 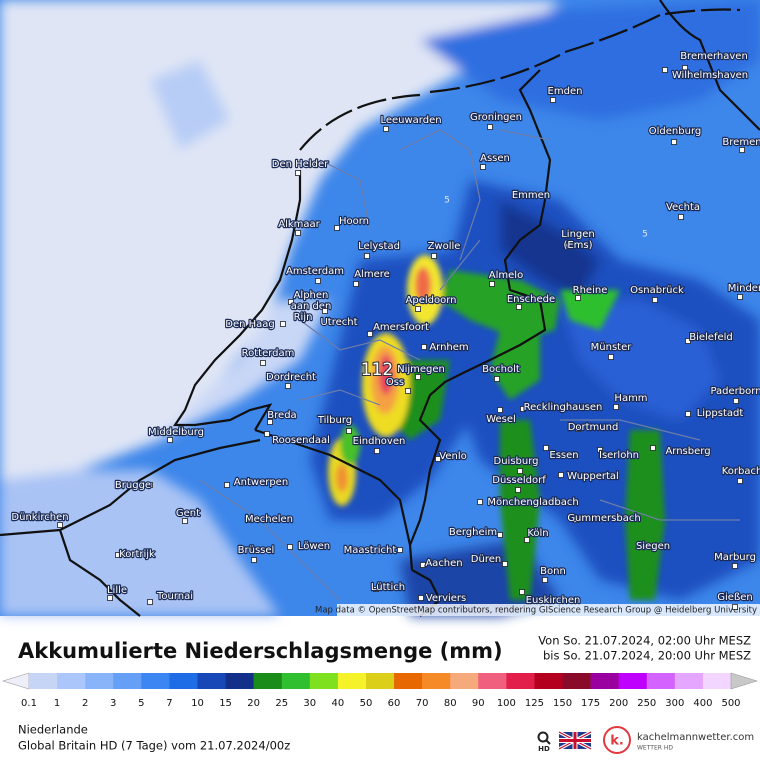 I want to click on city-label: Gießen, so click(x=734, y=597).